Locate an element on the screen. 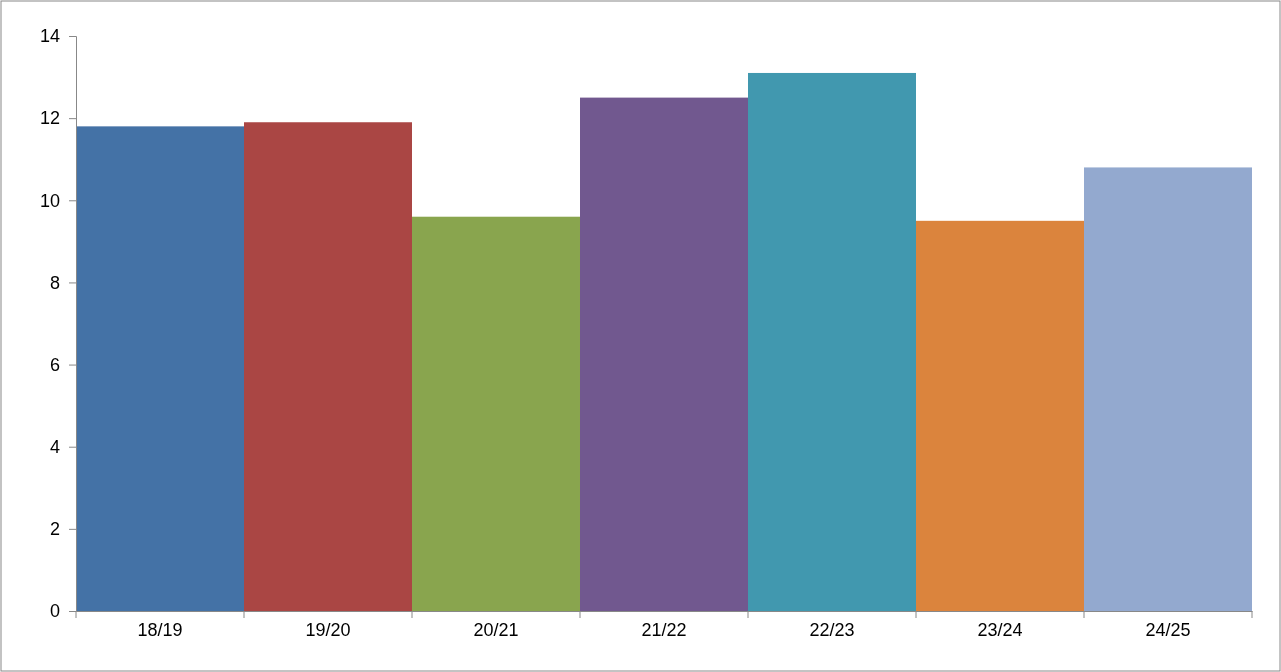  y-tick-label: 0 is located at coordinates (54, 611).